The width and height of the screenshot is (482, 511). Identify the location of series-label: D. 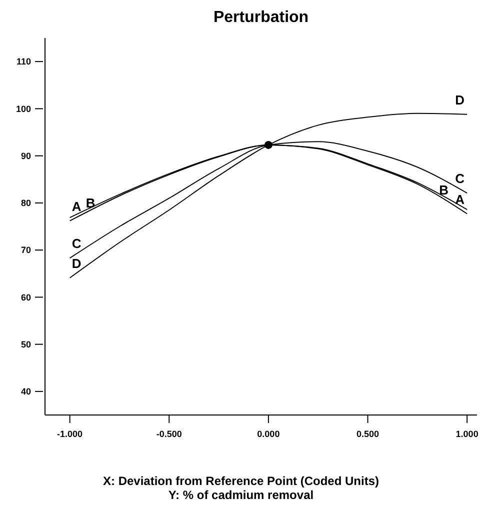
(77, 263).